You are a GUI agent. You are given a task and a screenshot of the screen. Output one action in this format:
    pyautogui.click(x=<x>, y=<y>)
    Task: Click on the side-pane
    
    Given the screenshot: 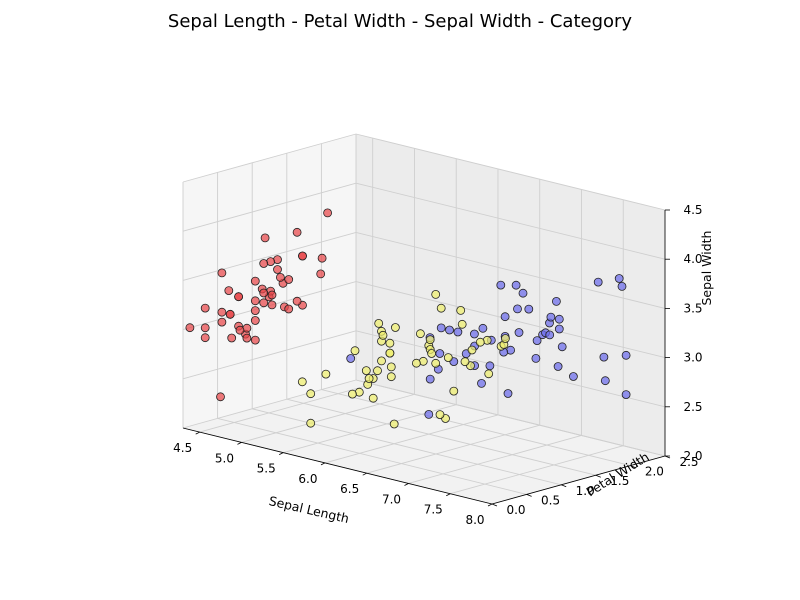 What is the action you would take?
    pyautogui.click(x=269, y=281)
    